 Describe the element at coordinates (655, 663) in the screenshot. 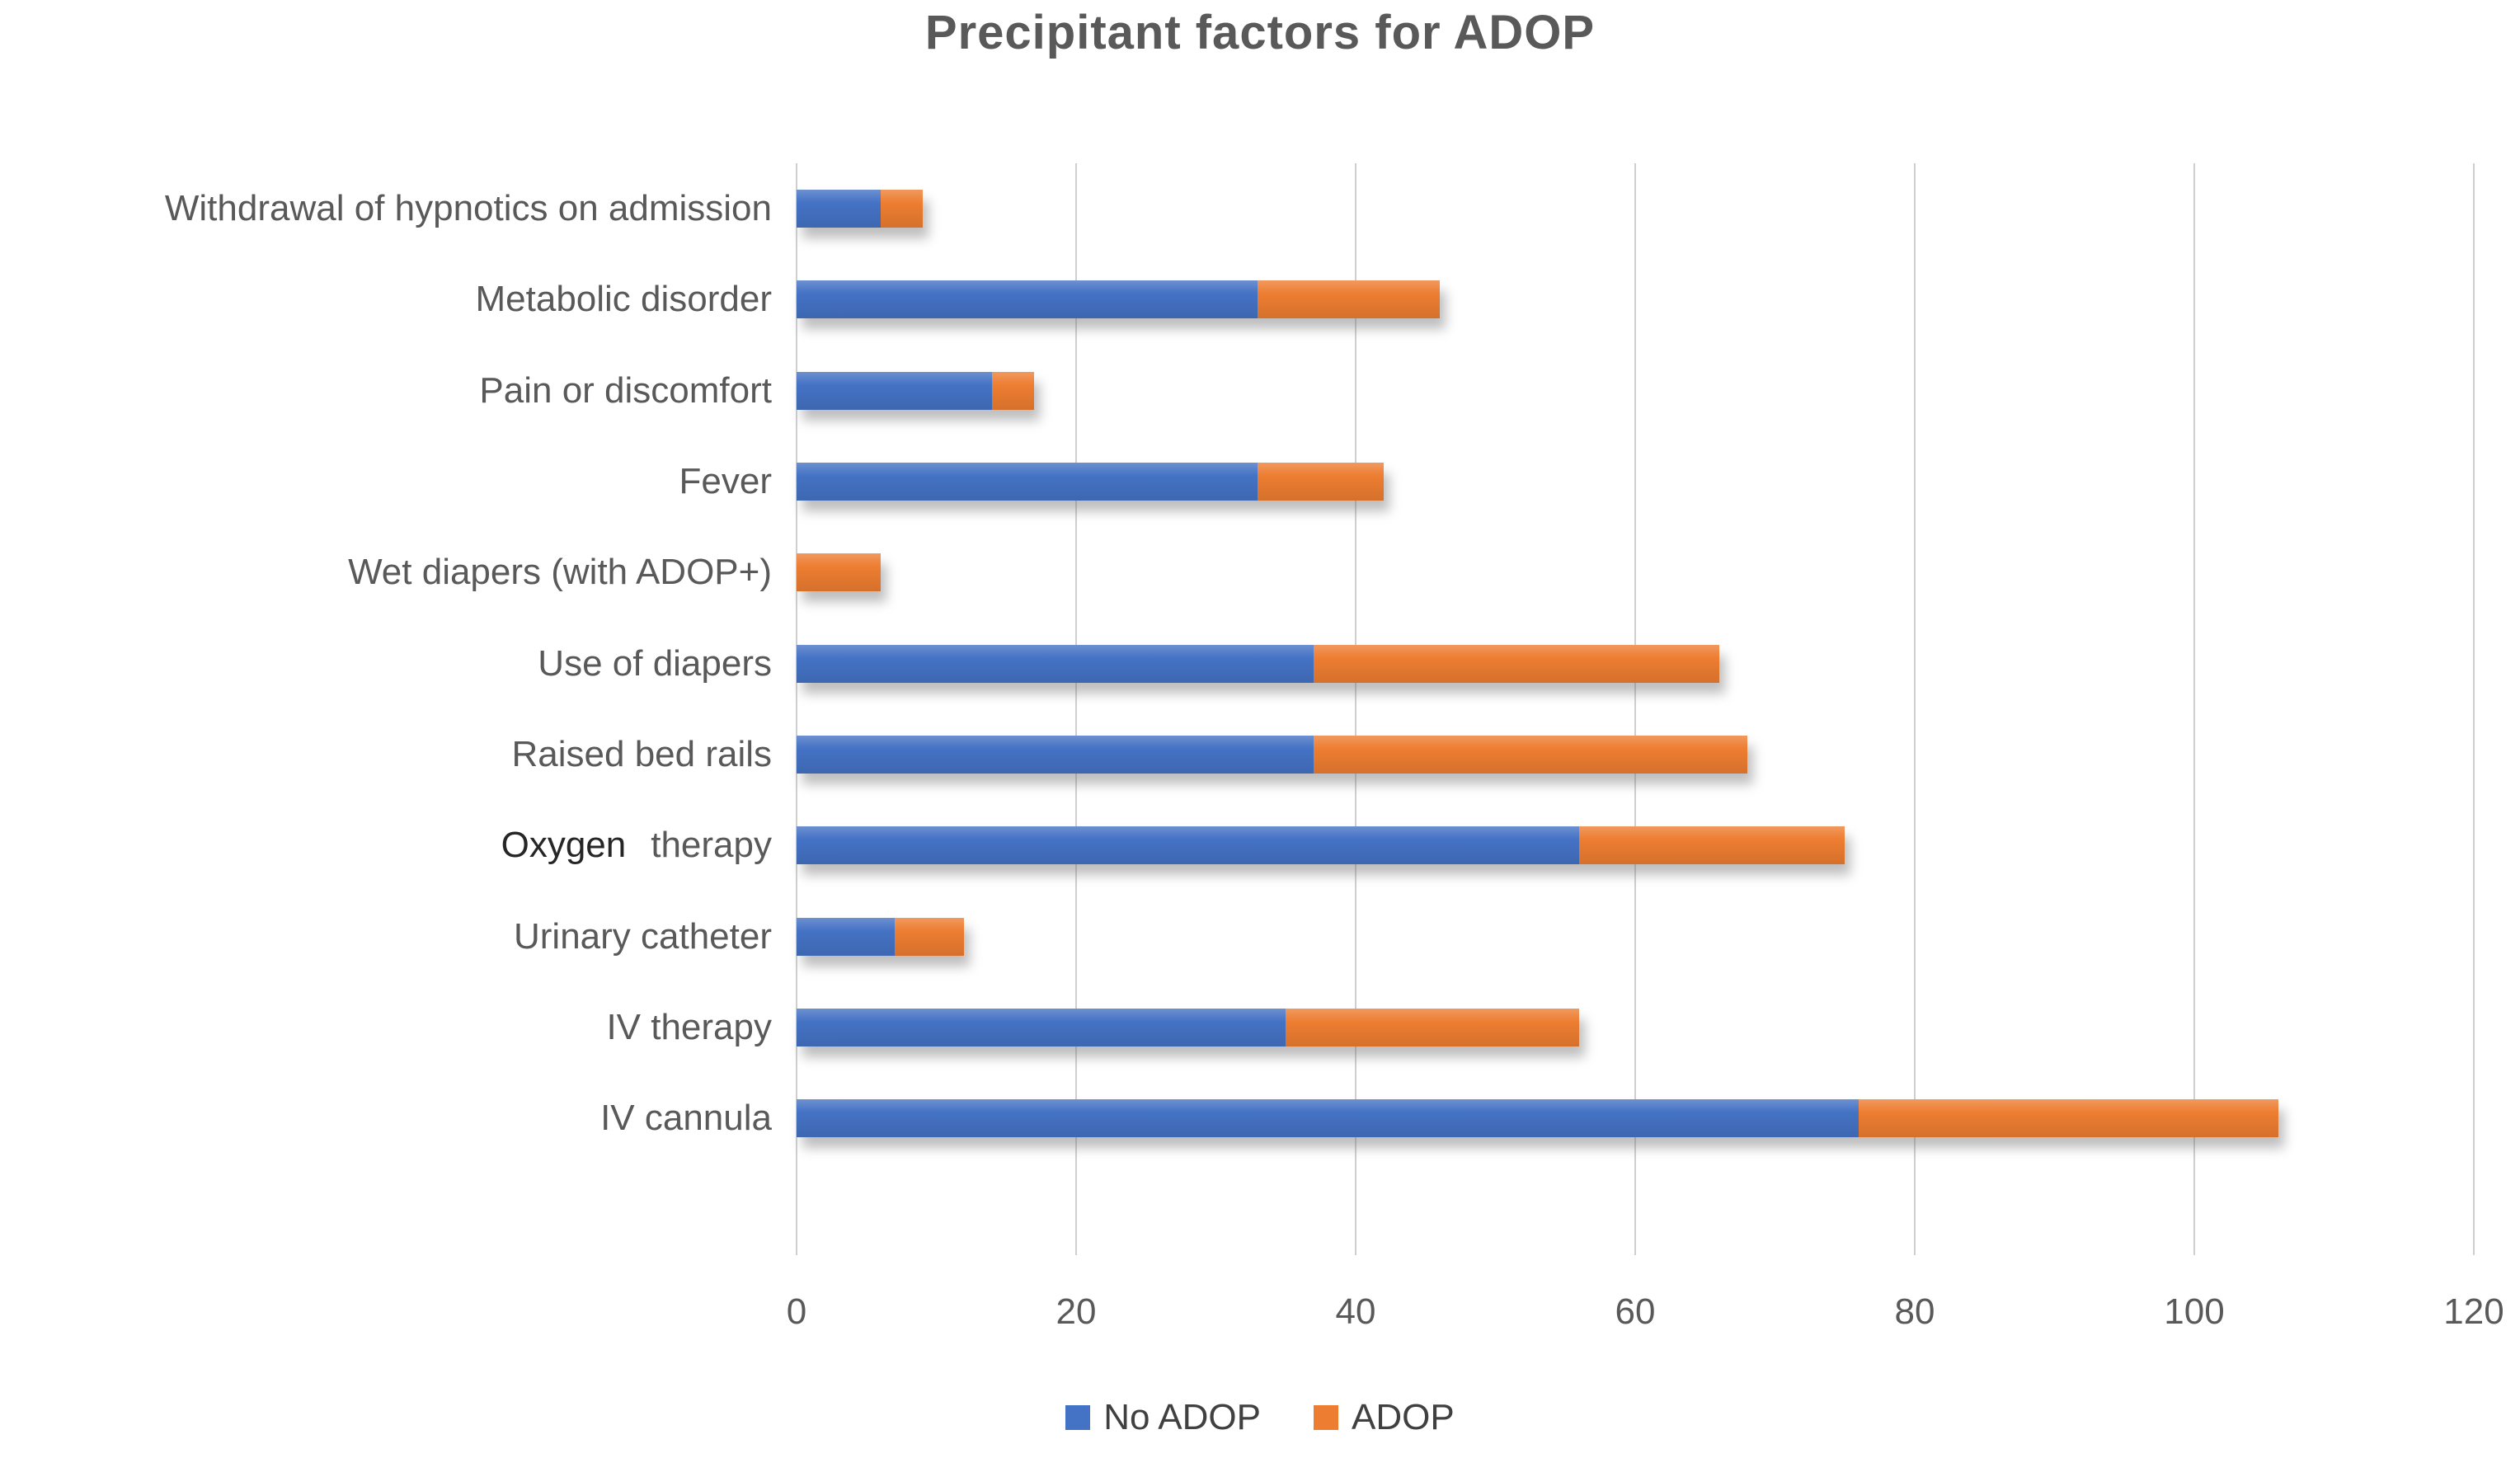

I see `category-label: Use of diapers` at that location.